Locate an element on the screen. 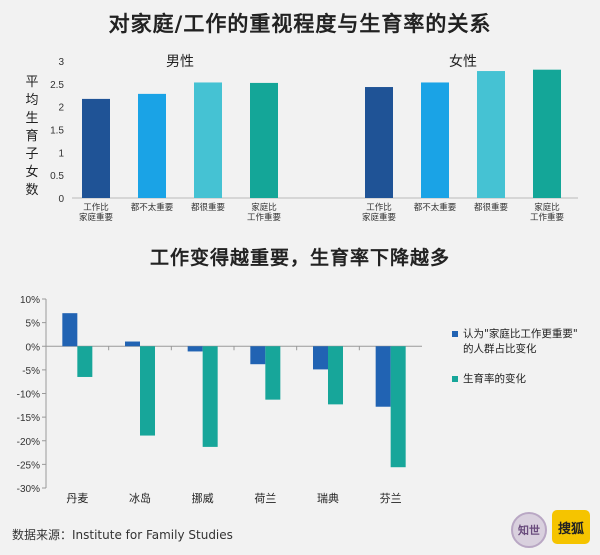 This screenshot has width=600, height=555. chart1-ytick-label: 3 is located at coordinates (61, 62).